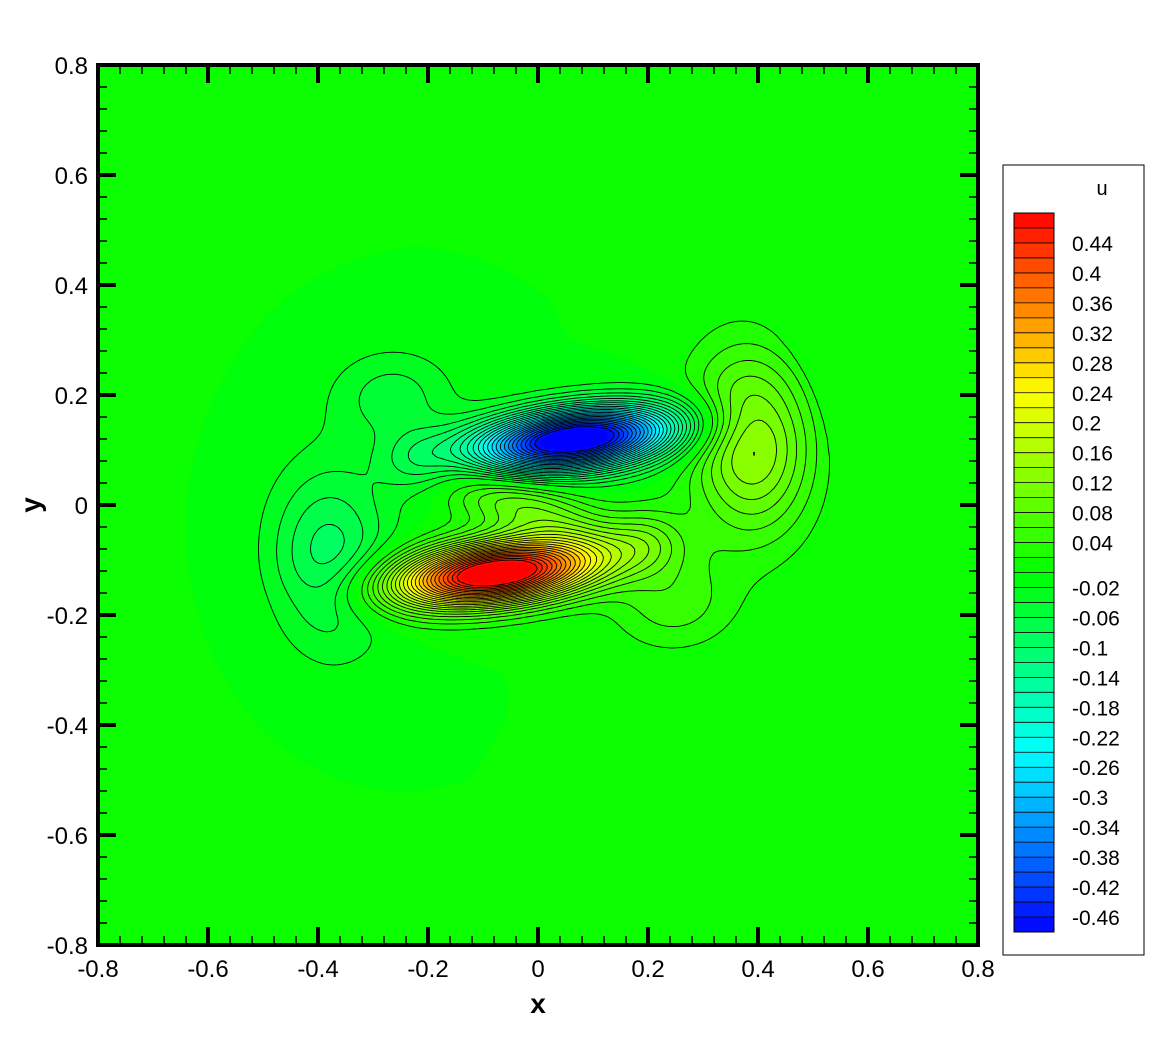  What do you see at coordinates (71, 66) in the screenshot?
I see `y-tick-label: 0.8` at bounding box center [71, 66].